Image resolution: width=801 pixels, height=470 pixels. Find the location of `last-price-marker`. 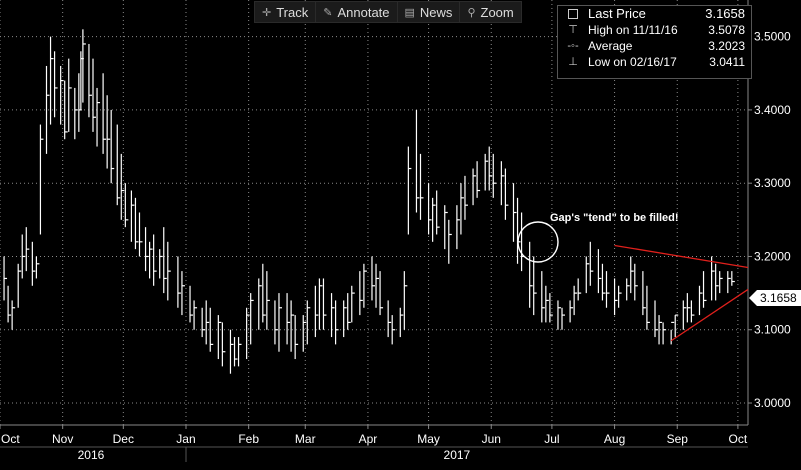

last-price-marker is located at coordinates (775, 298).